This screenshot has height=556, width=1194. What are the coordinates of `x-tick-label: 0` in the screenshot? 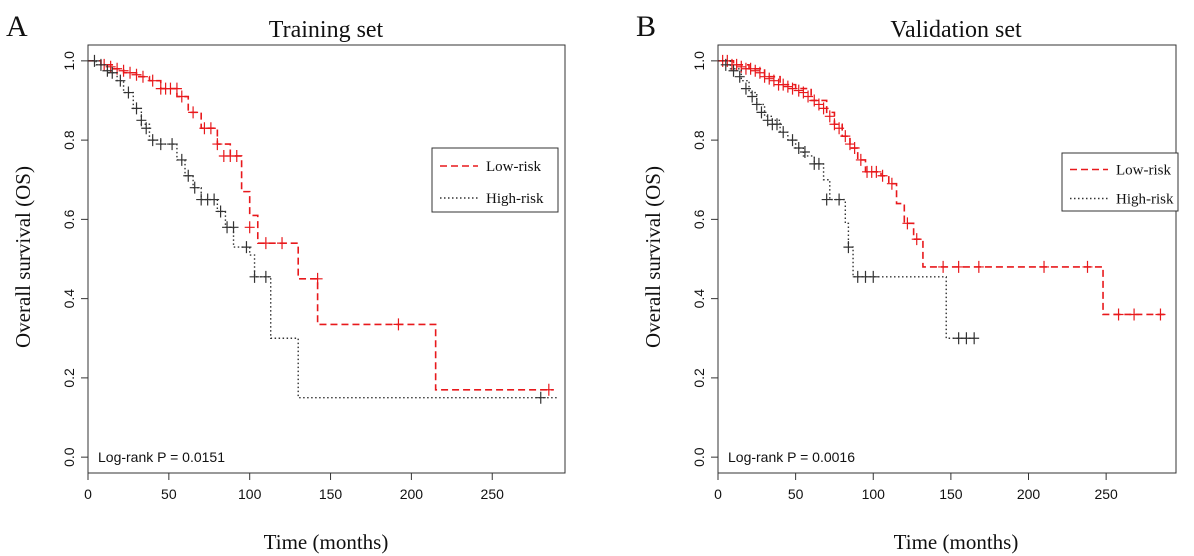 It's located at (718, 494).